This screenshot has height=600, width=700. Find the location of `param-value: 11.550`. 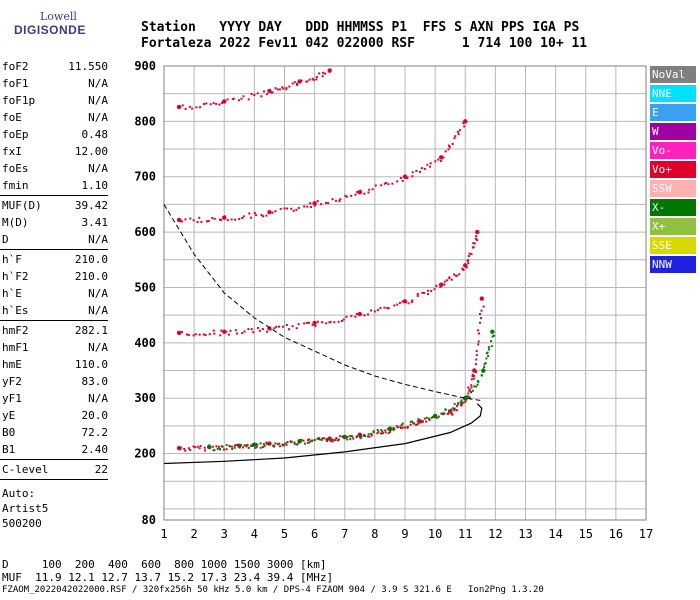

param-value: 11.550 is located at coordinates (88, 66).